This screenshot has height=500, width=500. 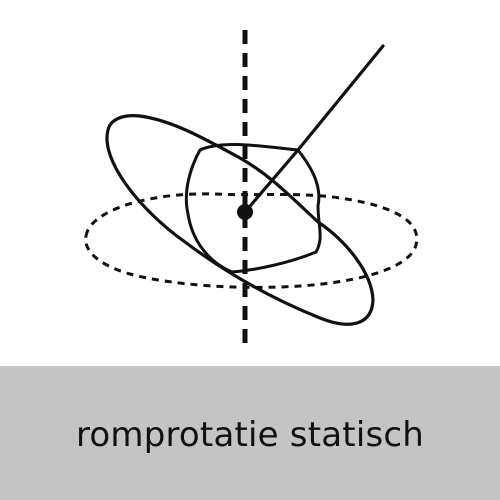 What do you see at coordinates (314, 129) in the screenshot?
I see `rotation-pointer-line` at bounding box center [314, 129].